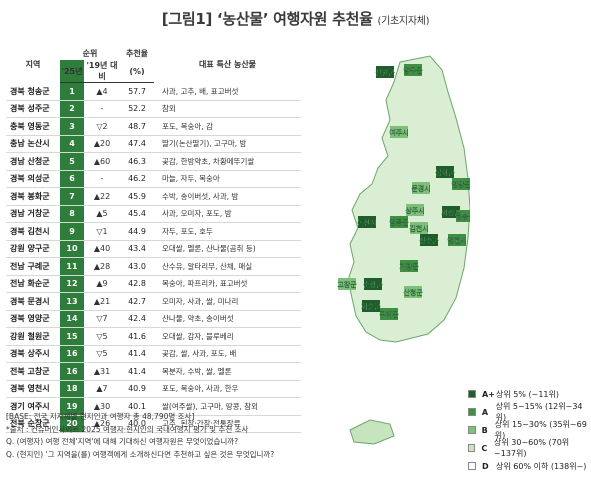 This screenshot has height=488, width=591. Describe the element at coordinates (137, 406) in the screenshot. I see `cell-score: 40.1` at that location.